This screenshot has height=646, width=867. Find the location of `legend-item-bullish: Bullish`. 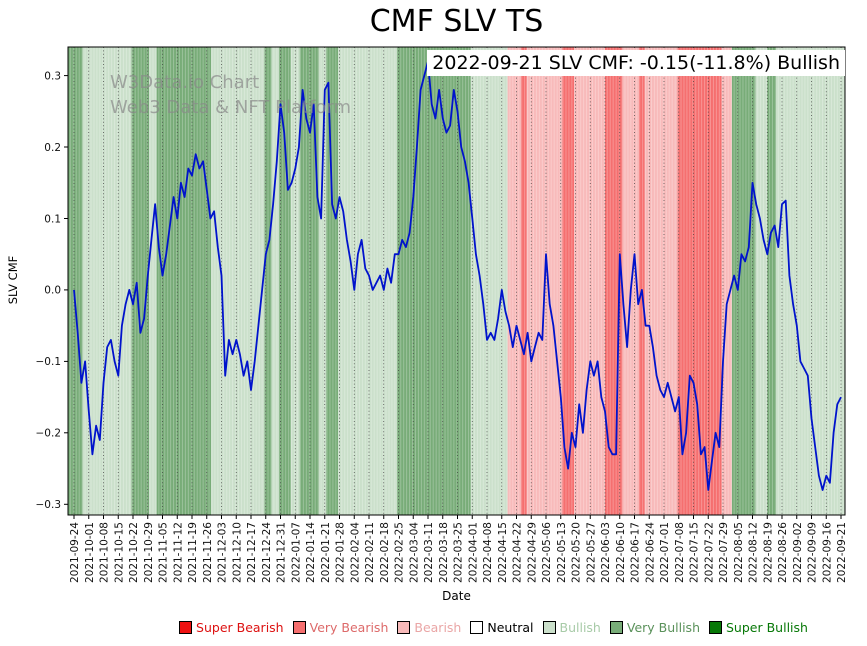

legend-item-bullish: Bullish is located at coordinates (571, 627).